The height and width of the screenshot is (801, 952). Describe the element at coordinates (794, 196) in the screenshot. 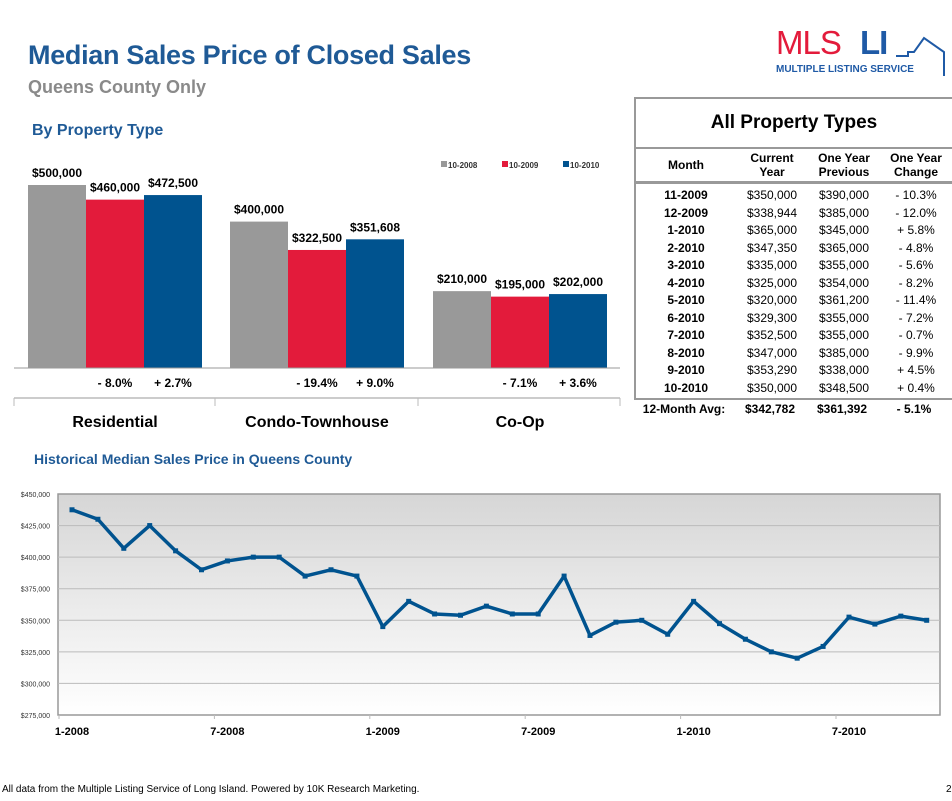

I see `table-row: 11-2009 $350,000 $390,000 - 10.3%` at that location.